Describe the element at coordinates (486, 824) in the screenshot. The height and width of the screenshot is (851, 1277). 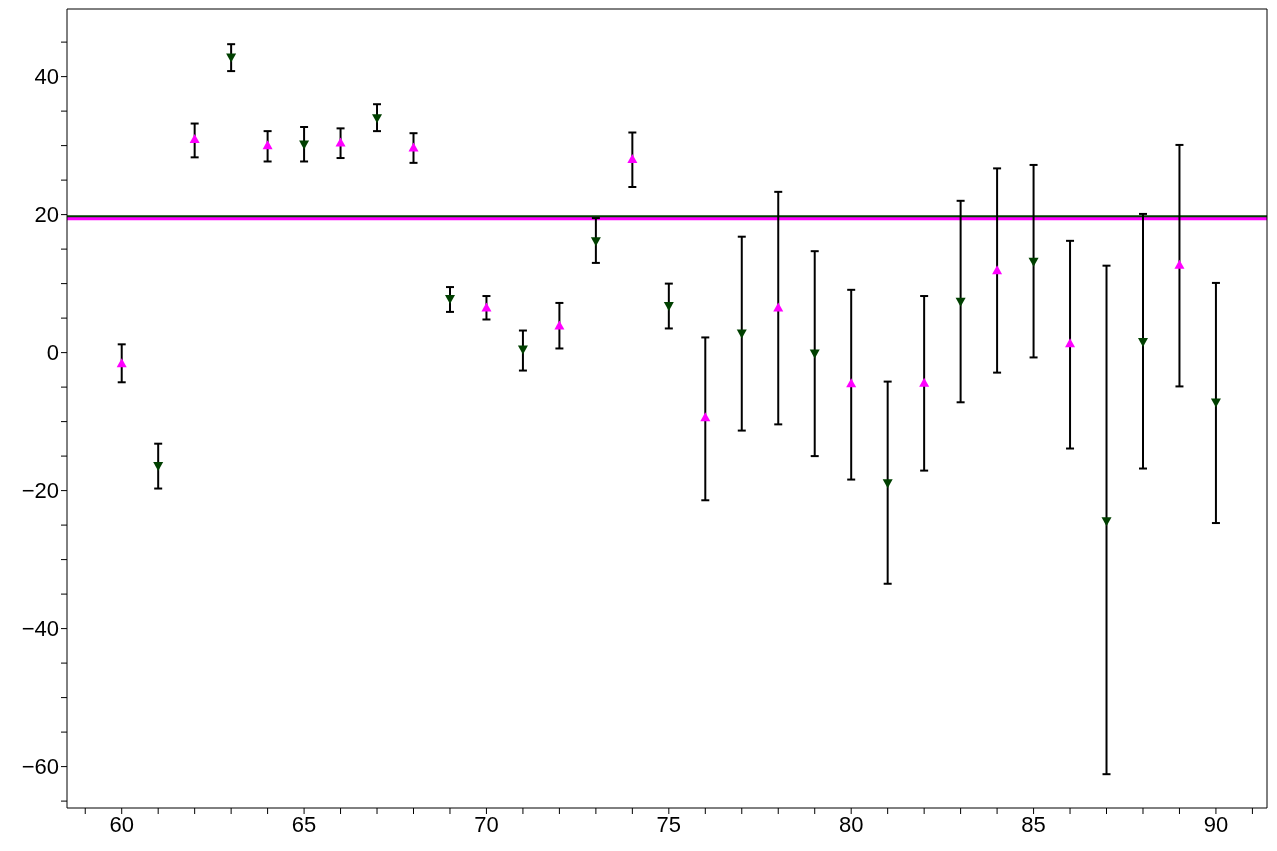
I see `x-tick-label: 70` at that location.